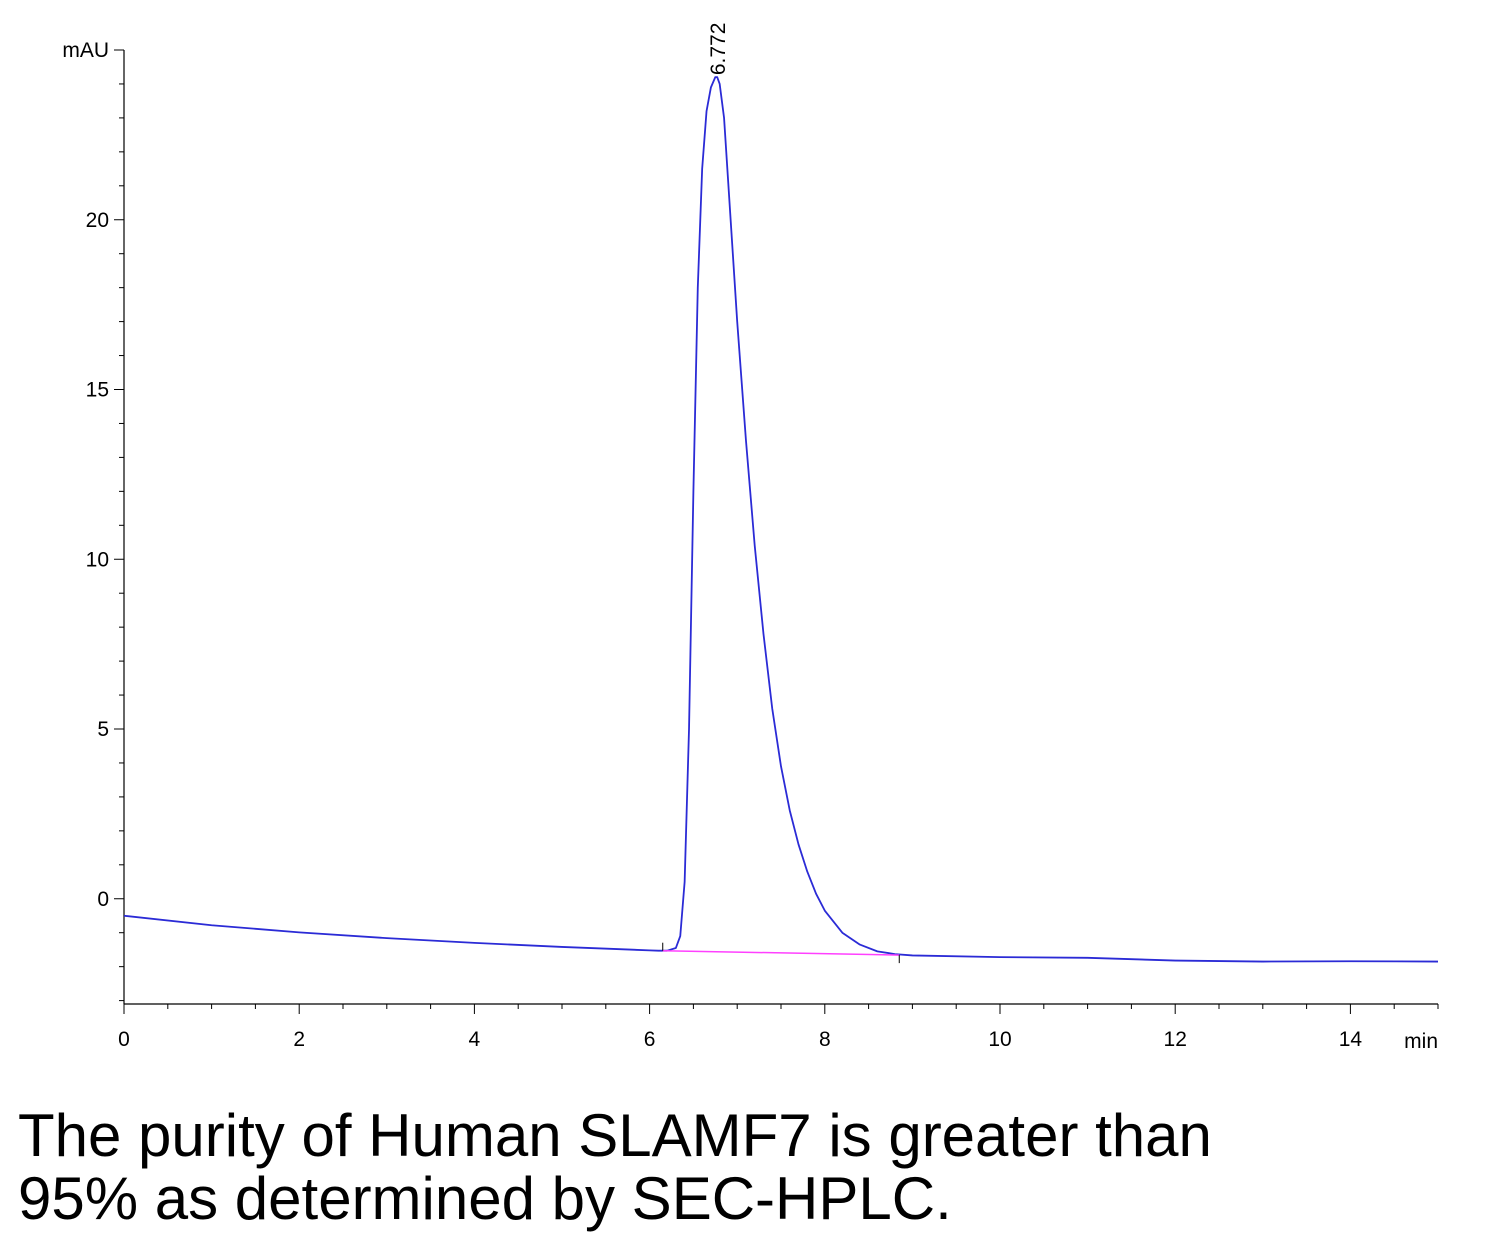  Describe the element at coordinates (999, 1039) in the screenshot. I see `x-tick-label: 10` at that location.